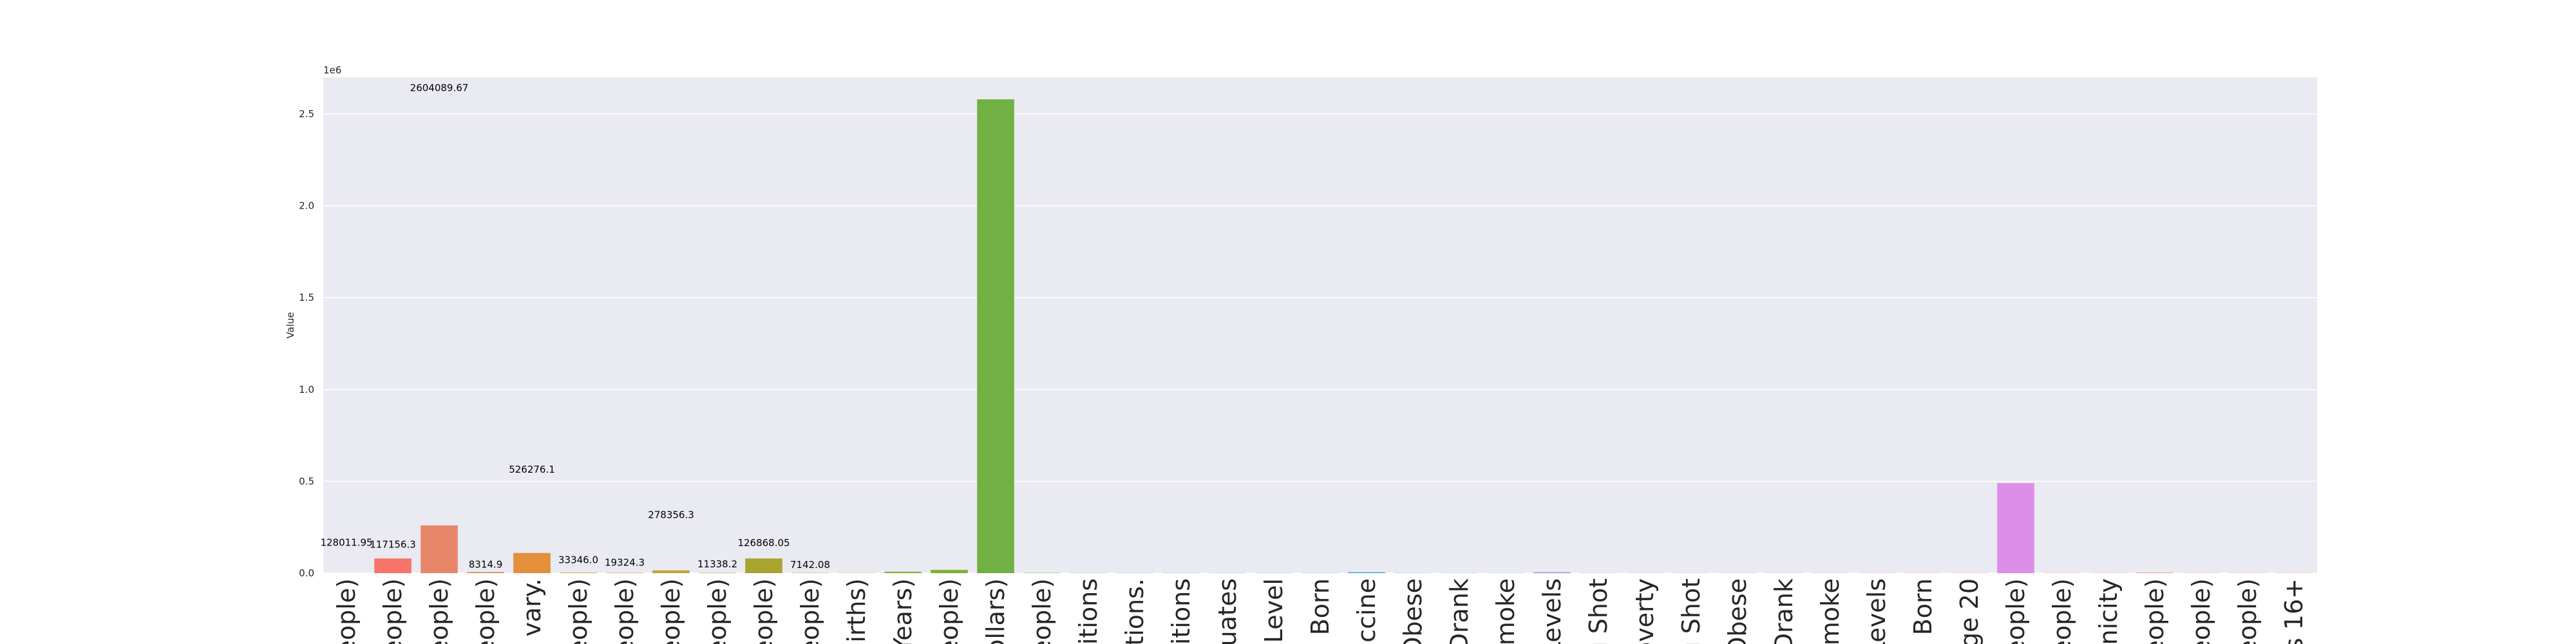 This screenshot has height=644, width=2576. What do you see at coordinates (856, 611) in the screenshot?
I see `x-tick-label: births)` at bounding box center [856, 611].